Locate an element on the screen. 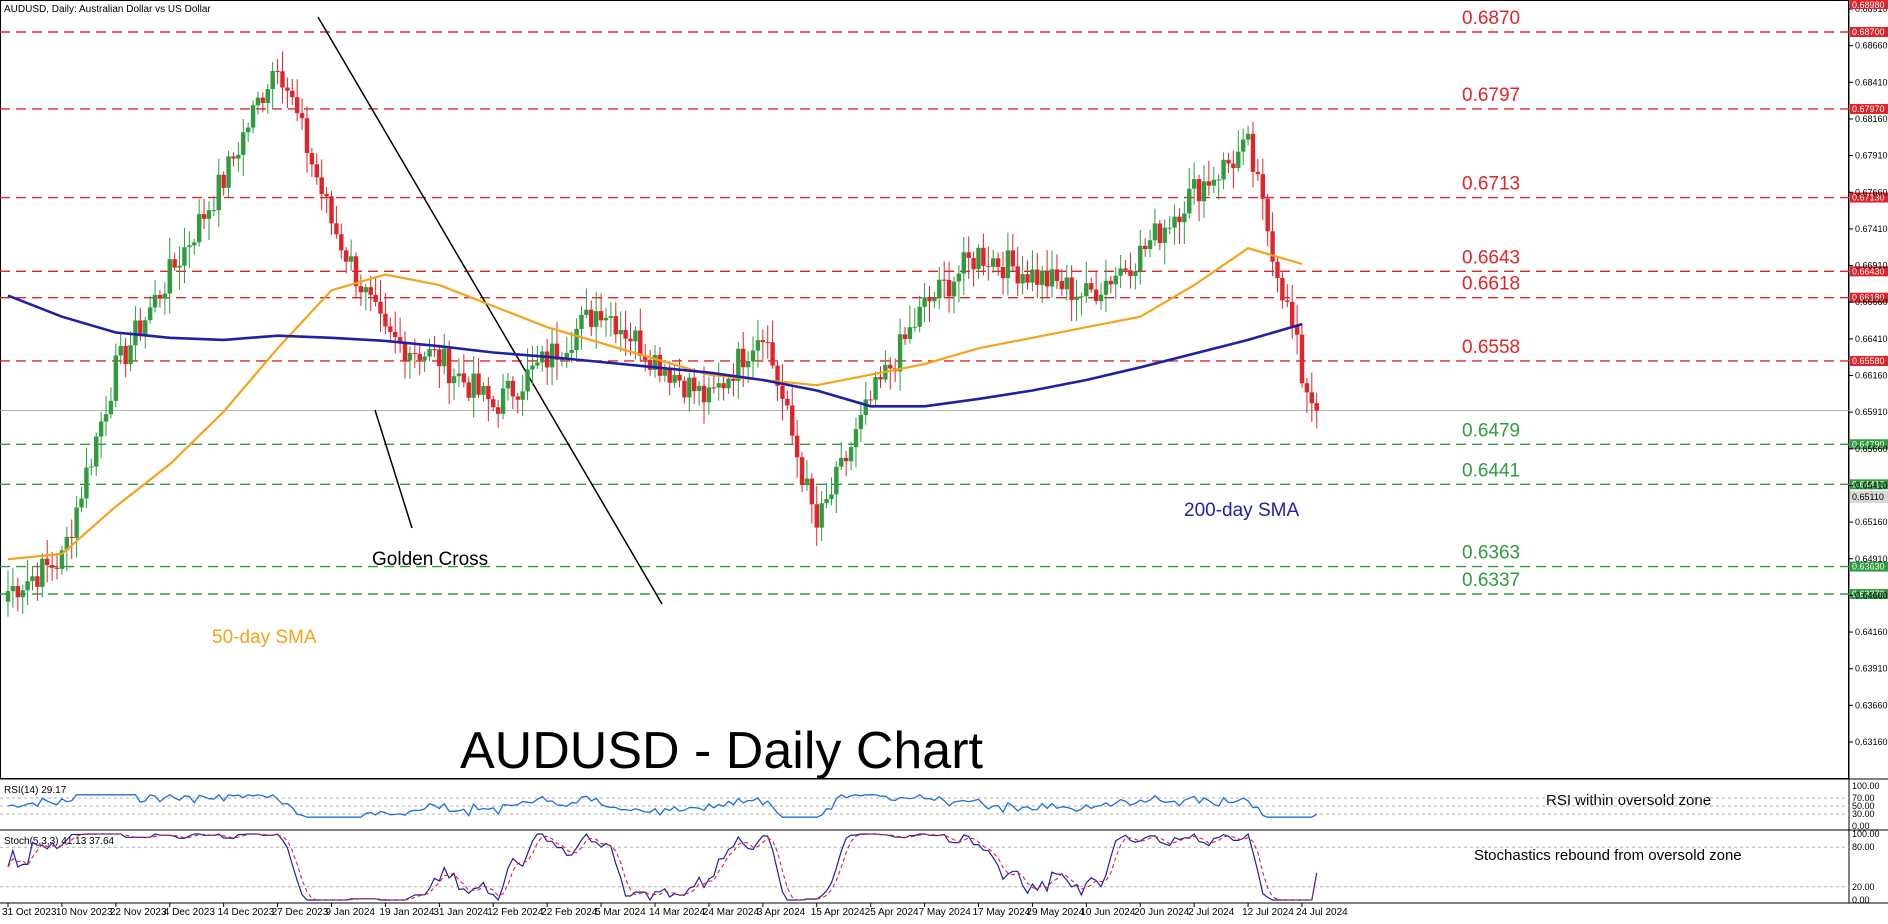  price-tick-label: 0.63910 is located at coordinates (1871, 669).